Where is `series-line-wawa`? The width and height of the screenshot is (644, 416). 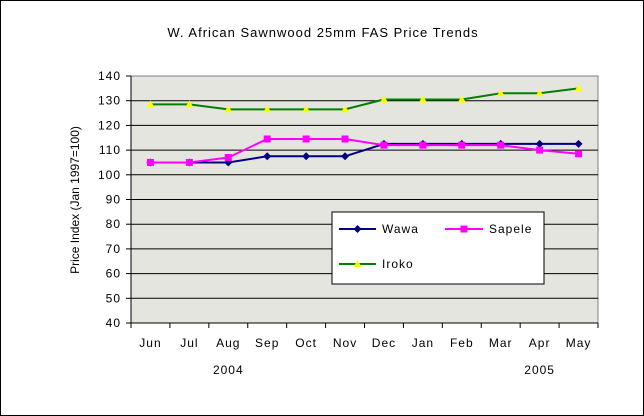
series-line-wawa is located at coordinates (364, 153).